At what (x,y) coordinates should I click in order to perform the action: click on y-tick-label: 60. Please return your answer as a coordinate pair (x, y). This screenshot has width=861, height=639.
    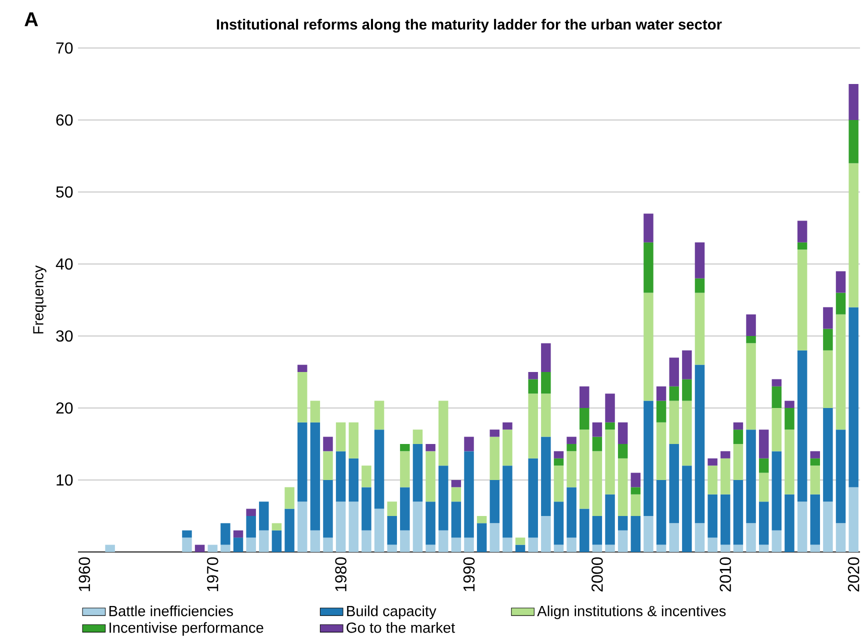
    Looking at the image, I should click on (64, 120).